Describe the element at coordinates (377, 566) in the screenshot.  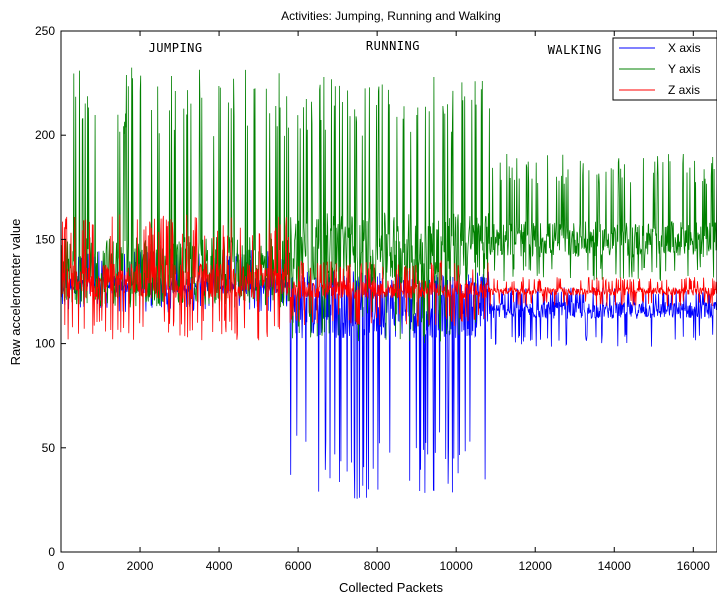
I see `x-tick-label: 8000` at that location.